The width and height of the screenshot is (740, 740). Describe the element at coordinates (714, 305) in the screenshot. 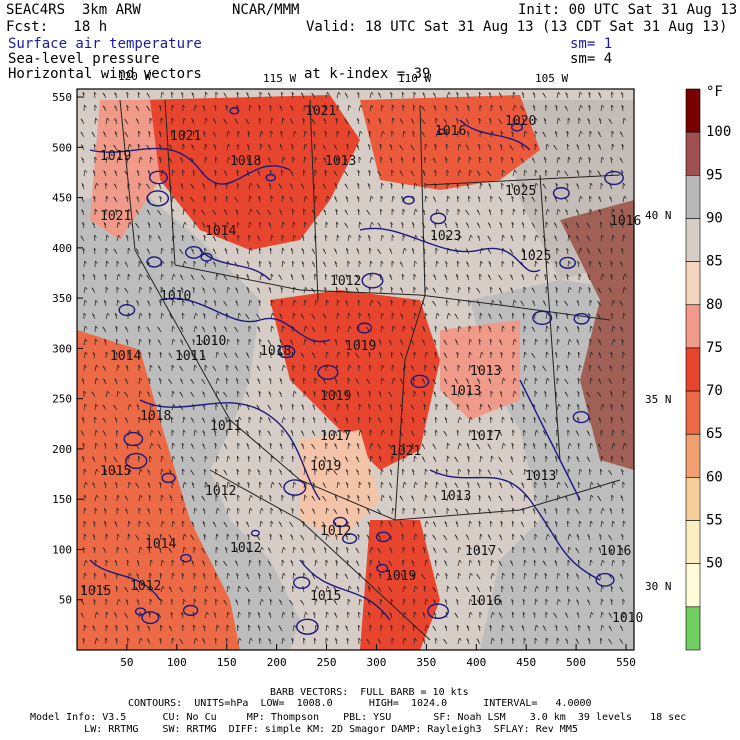

I see `colorbar-label: 80` at that location.